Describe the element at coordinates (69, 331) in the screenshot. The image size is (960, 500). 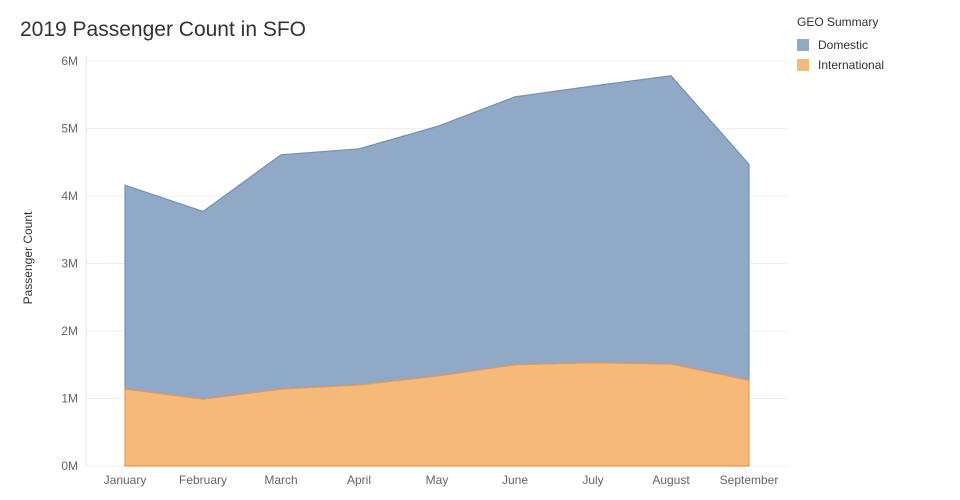
I see `y-tick-label: 2M` at that location.